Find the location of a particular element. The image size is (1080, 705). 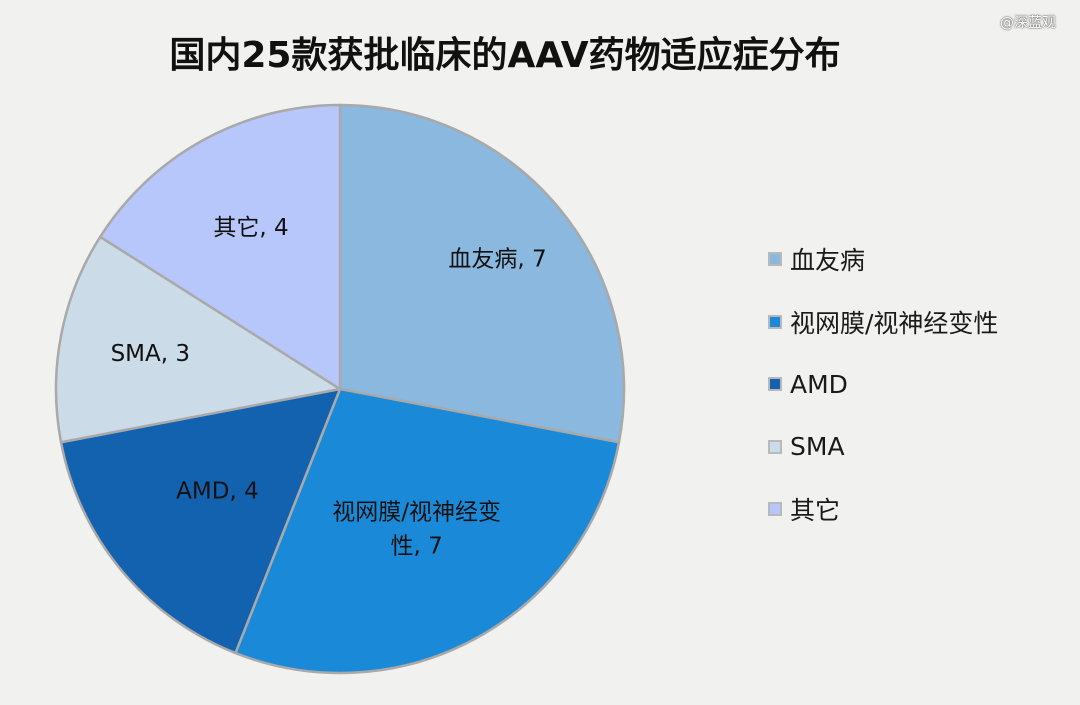

legend-label-amd: AMD is located at coordinates (819, 384).